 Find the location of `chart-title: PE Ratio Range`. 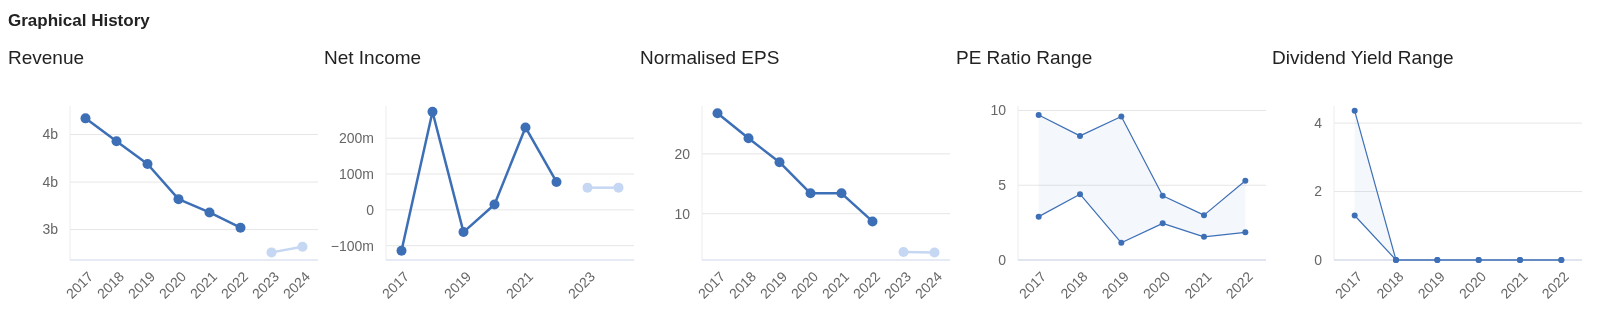

chart-title: PE Ratio Range is located at coordinates (1024, 57).